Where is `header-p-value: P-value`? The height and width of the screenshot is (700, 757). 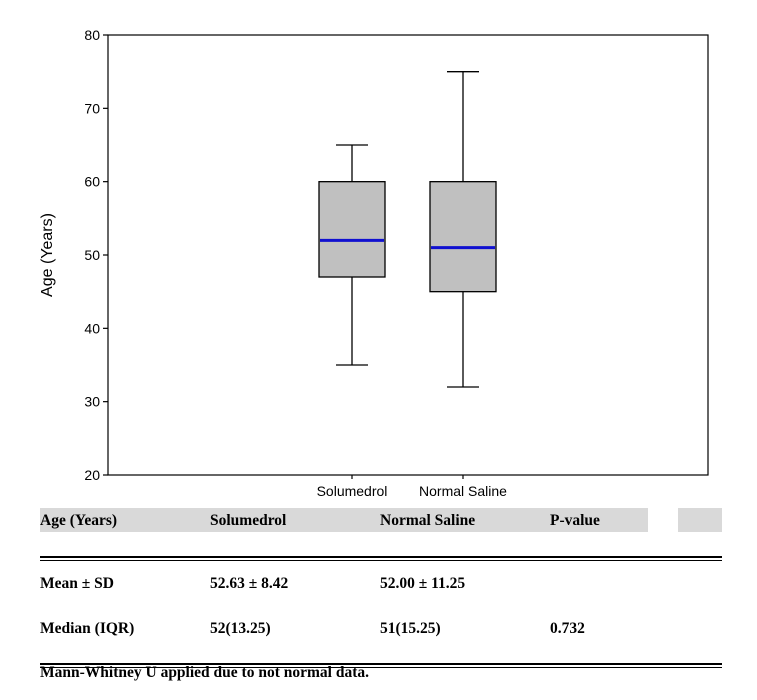
header-p-value: P-value is located at coordinates (575, 520).